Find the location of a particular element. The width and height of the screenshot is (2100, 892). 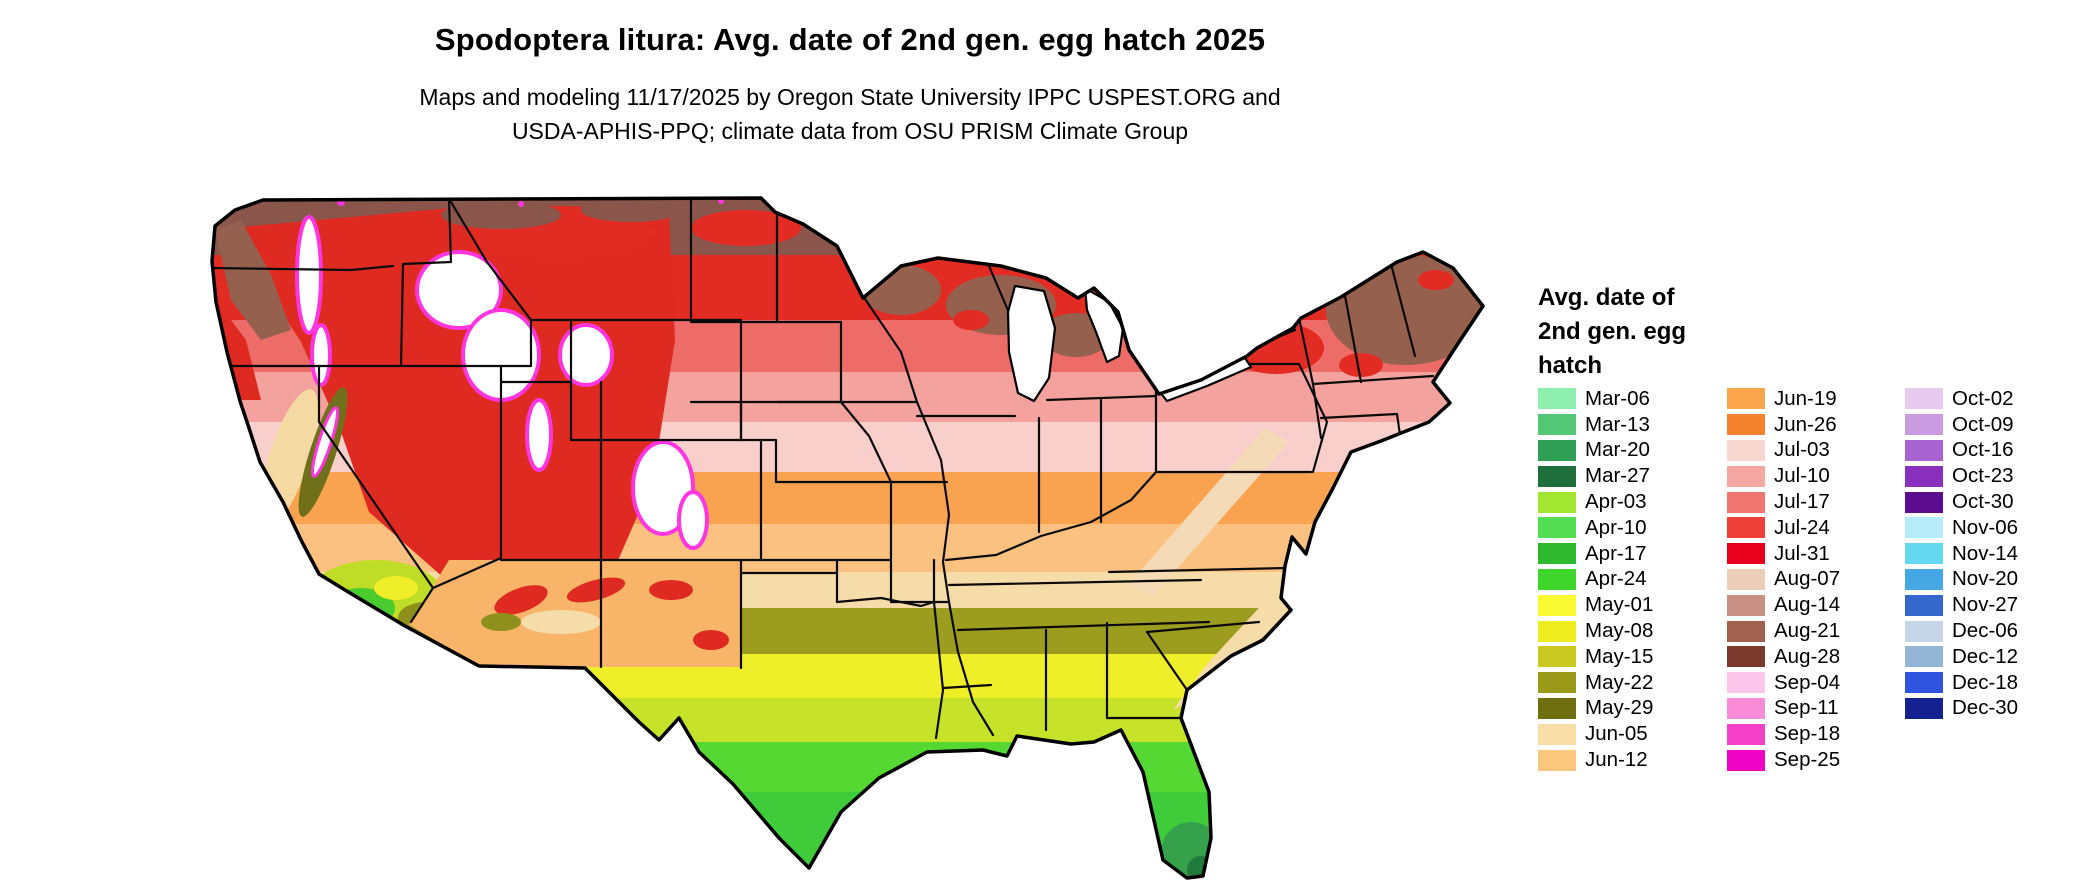

legend-date-label: Aug-07 is located at coordinates (1807, 579).